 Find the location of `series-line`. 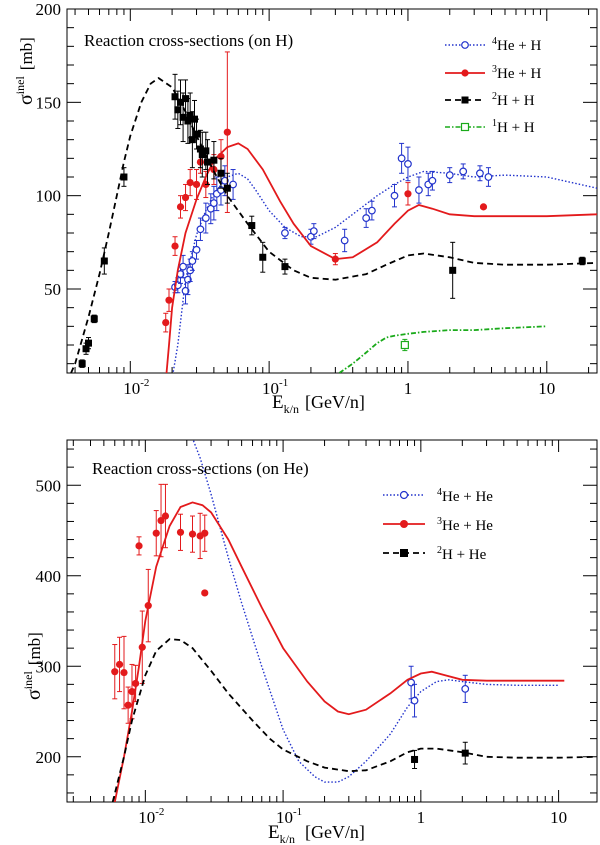

series-line is located at coordinates (442, 349).